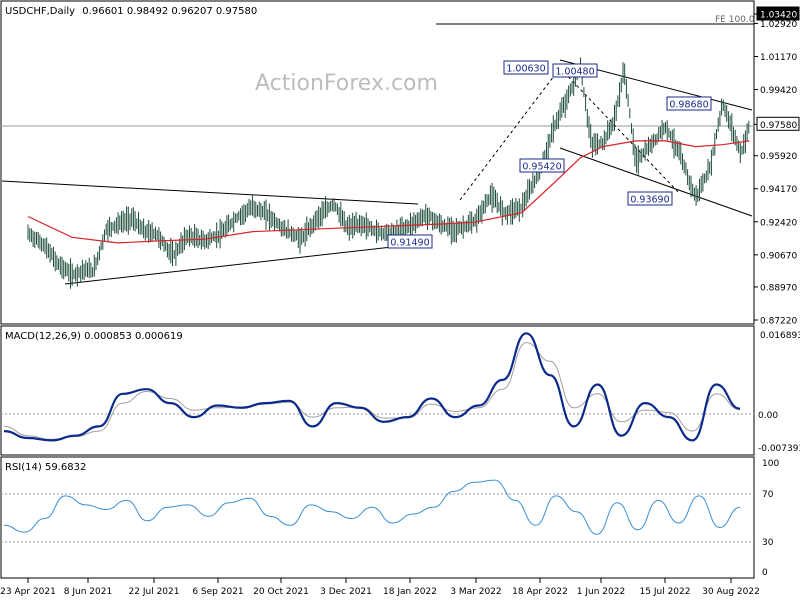 This screenshot has width=800, height=604. I want to click on price-annotation-label: 0.93690, so click(649, 200).